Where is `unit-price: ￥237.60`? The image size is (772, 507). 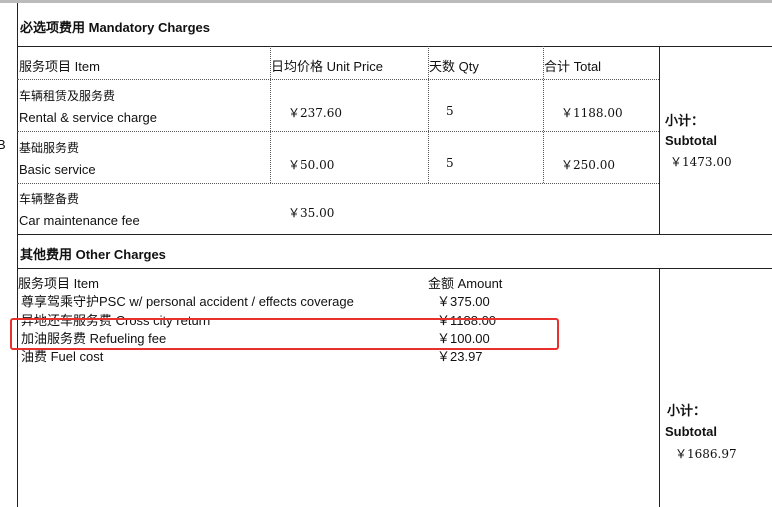 unit-price: ￥237.60 is located at coordinates (315, 113).